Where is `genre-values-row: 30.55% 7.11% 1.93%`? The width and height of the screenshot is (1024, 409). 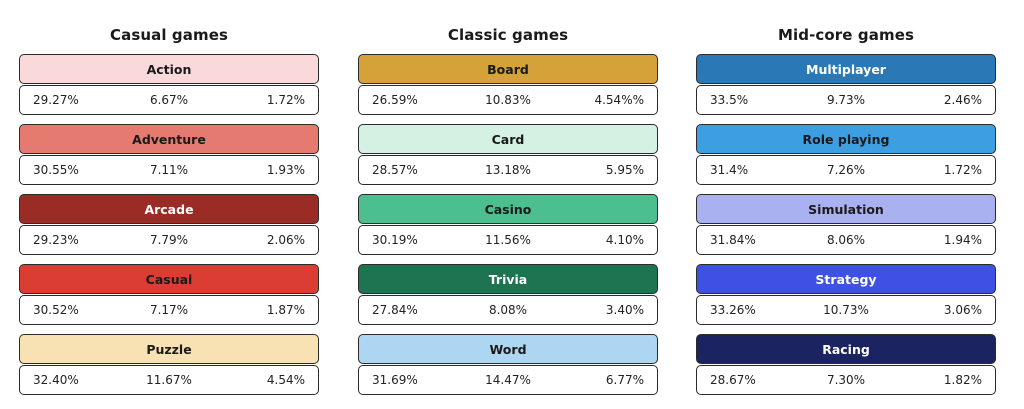
genre-values-row: 30.55% 7.11% 1.93% is located at coordinates (169, 170).